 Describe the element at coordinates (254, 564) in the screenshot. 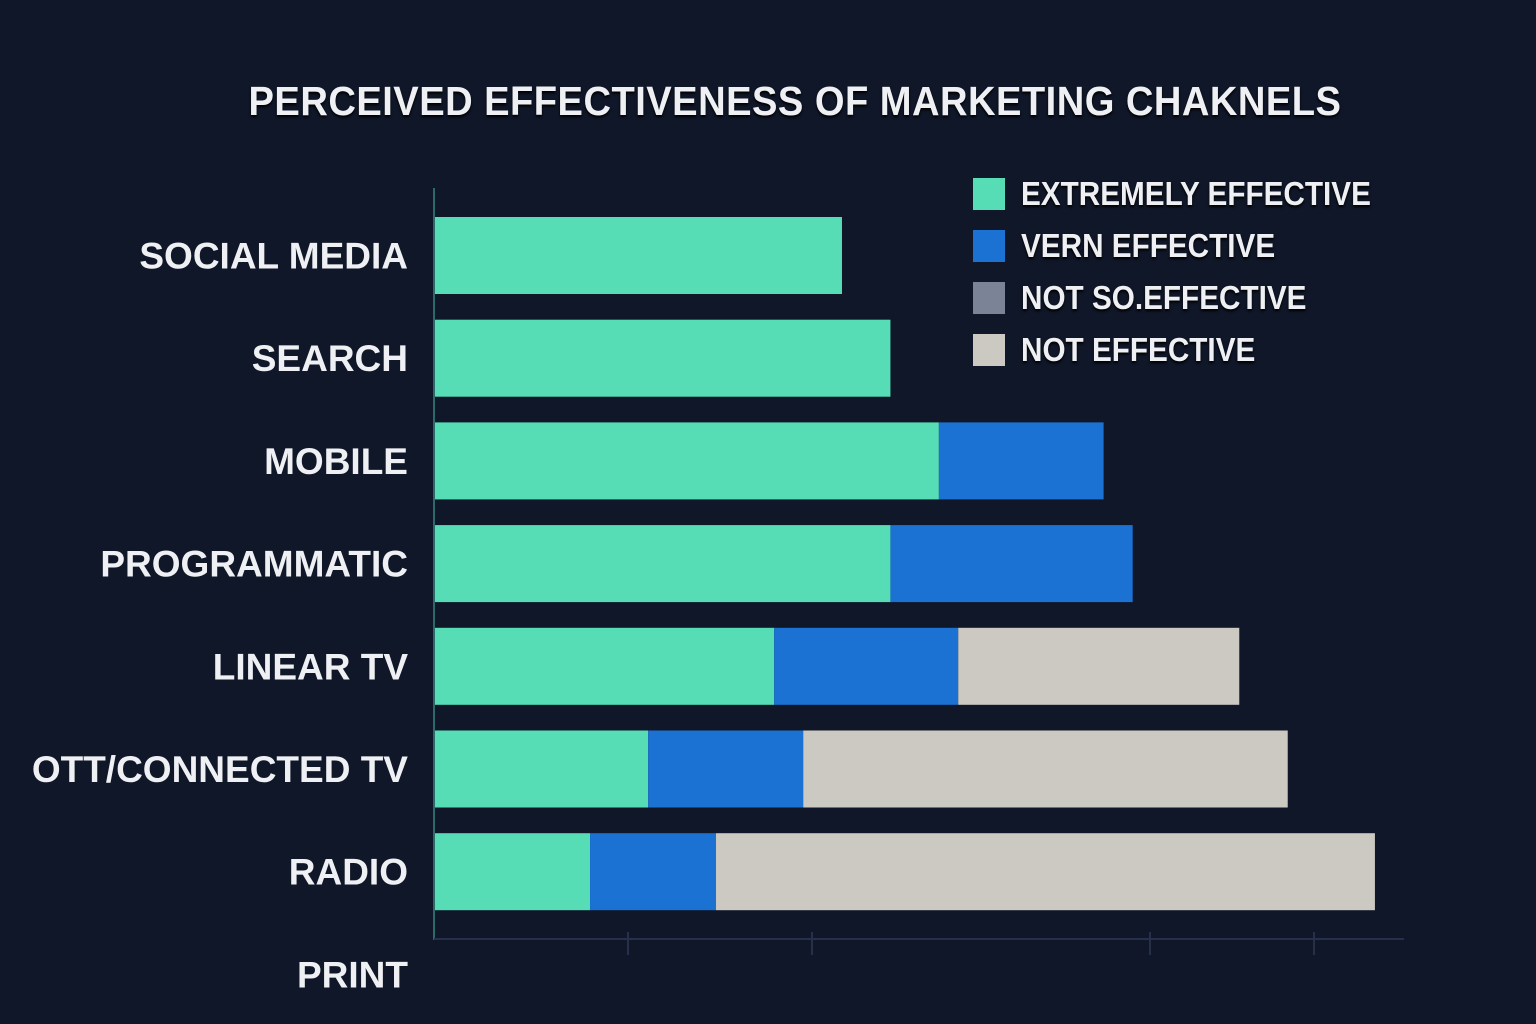

I see `category-label: PROGRAMMATIC` at that location.